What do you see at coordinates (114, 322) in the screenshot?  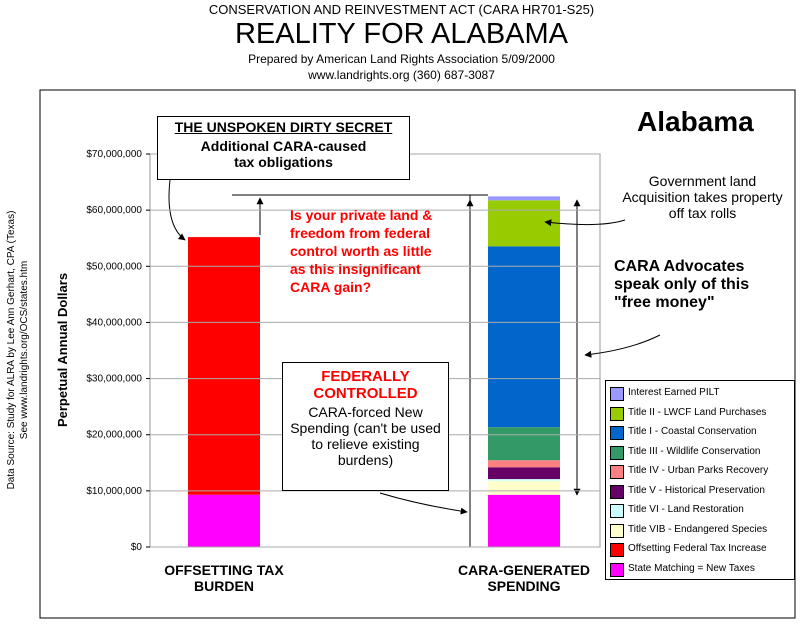 I see `y-tick-label: $40,000,000` at bounding box center [114, 322].